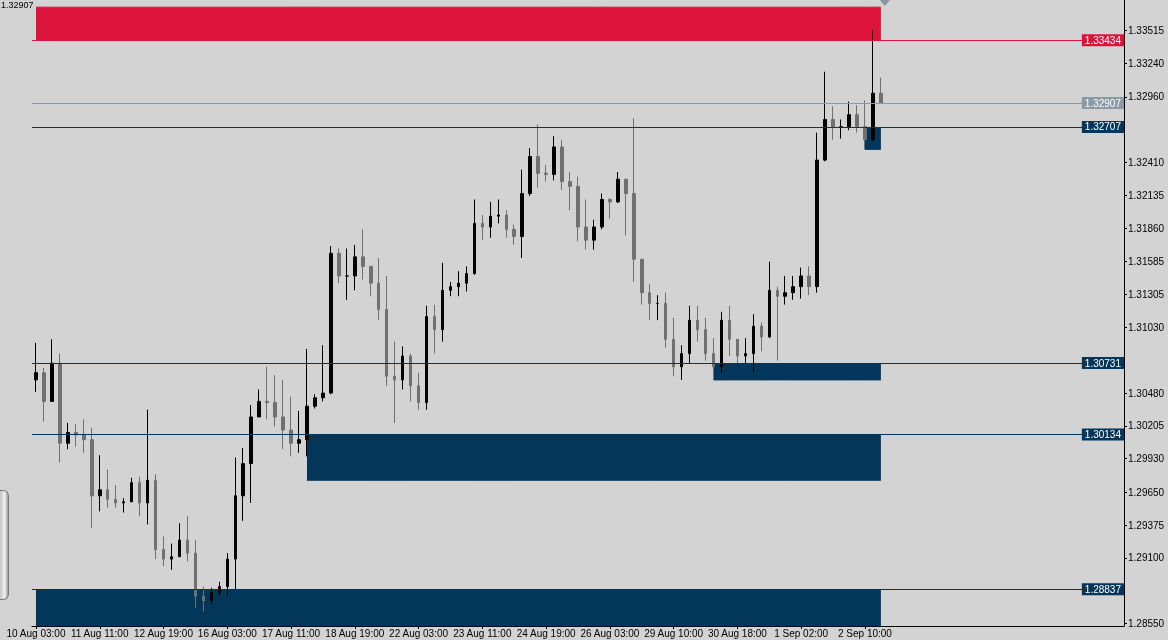 This screenshot has width=1168, height=640. What do you see at coordinates (227, 633) in the screenshot?
I see `x-tick-label: 16 Aug 03:00` at bounding box center [227, 633].